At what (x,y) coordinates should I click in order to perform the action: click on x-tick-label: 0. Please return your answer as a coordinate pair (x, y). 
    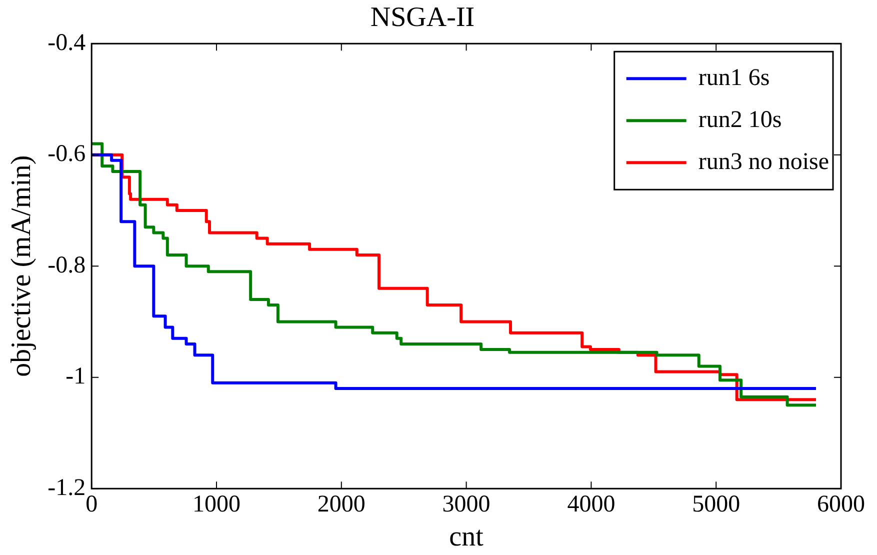
    Looking at the image, I should click on (92, 504).